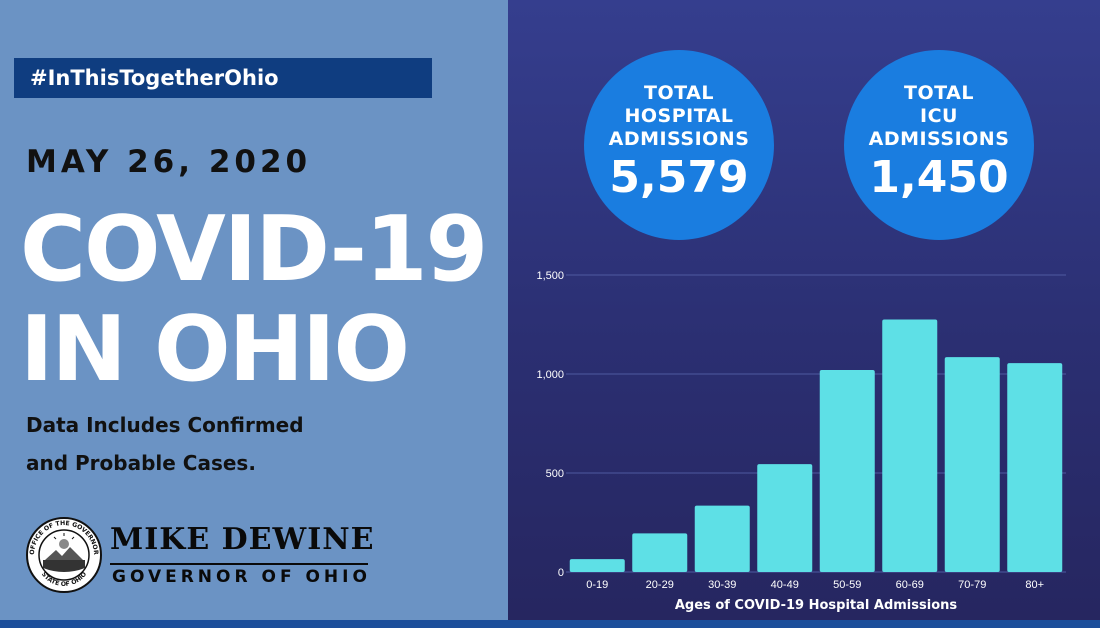  Describe the element at coordinates (141, 463) in the screenshot. I see `note-line-2: and Probable Cases.` at that location.